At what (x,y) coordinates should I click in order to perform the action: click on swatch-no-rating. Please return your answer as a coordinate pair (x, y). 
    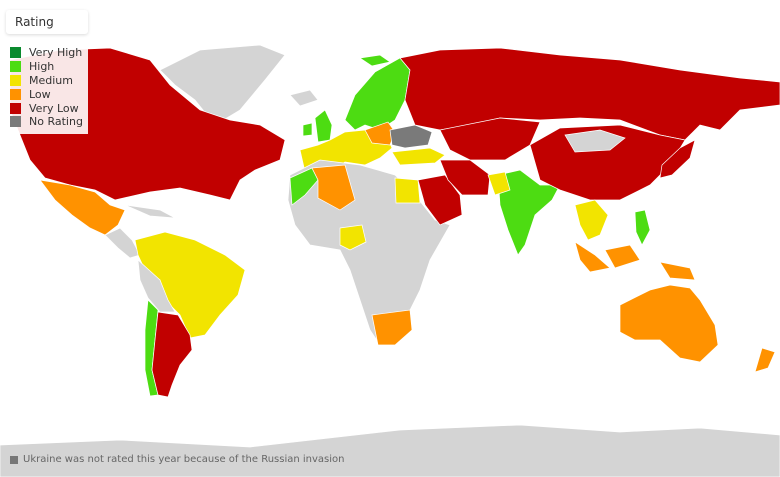
    Looking at the image, I should click on (15, 122).